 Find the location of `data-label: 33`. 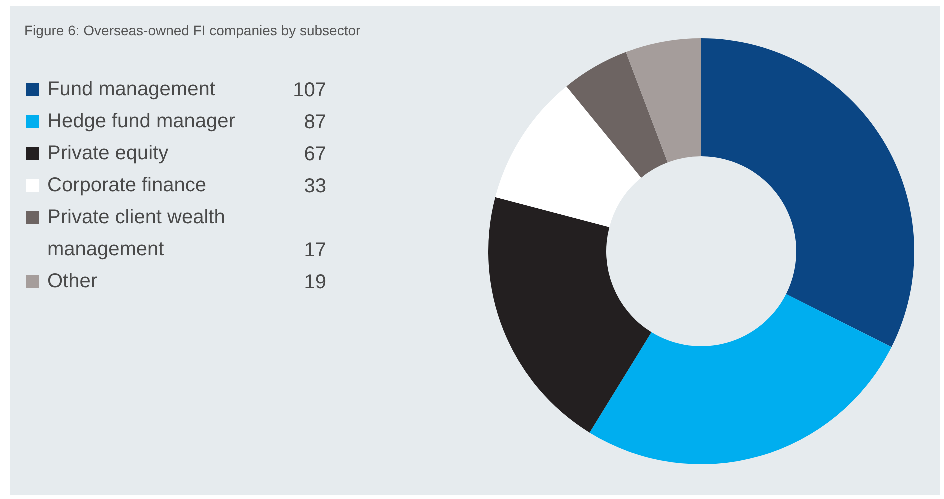

data-label: 33 is located at coordinates (315, 187).